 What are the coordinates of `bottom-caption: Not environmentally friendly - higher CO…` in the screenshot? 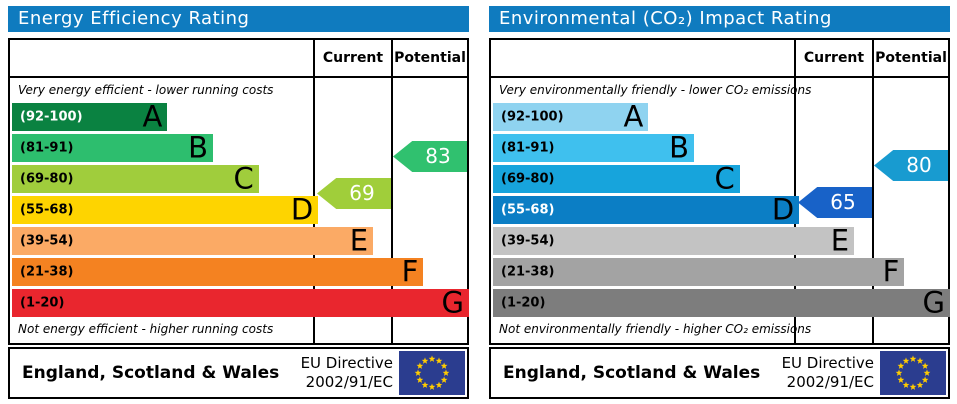 It's located at (655, 329).